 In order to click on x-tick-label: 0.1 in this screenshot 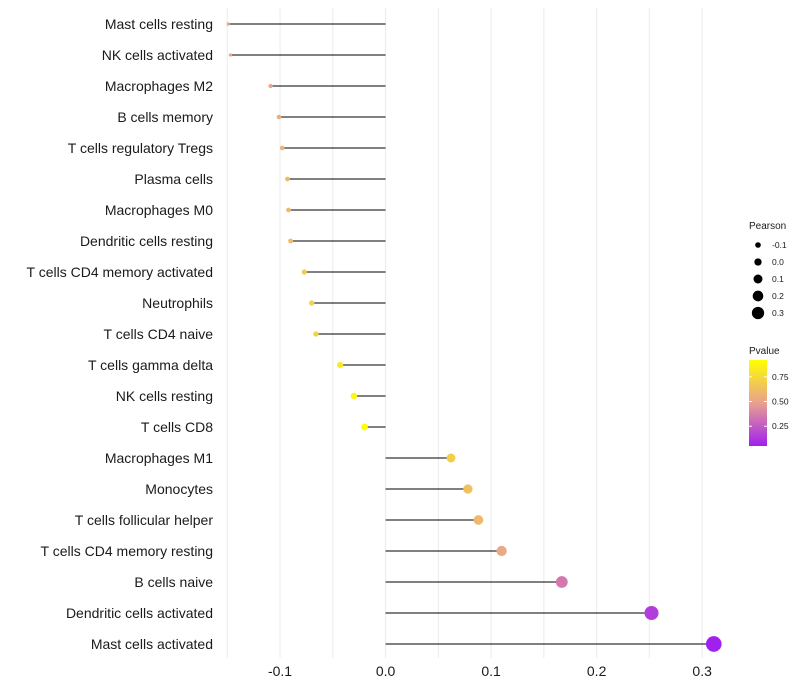, I will do `click(491, 671)`.